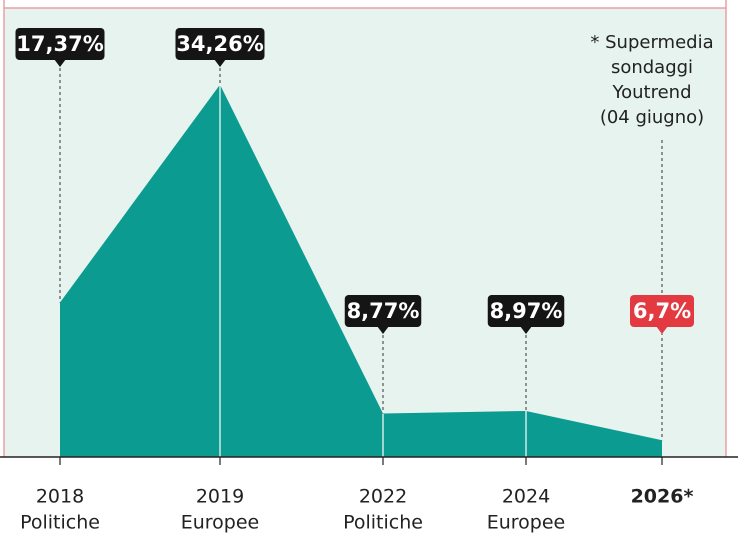 This screenshot has width=738, height=535. I want to click on annotation: * Supermedia, so click(651, 42).